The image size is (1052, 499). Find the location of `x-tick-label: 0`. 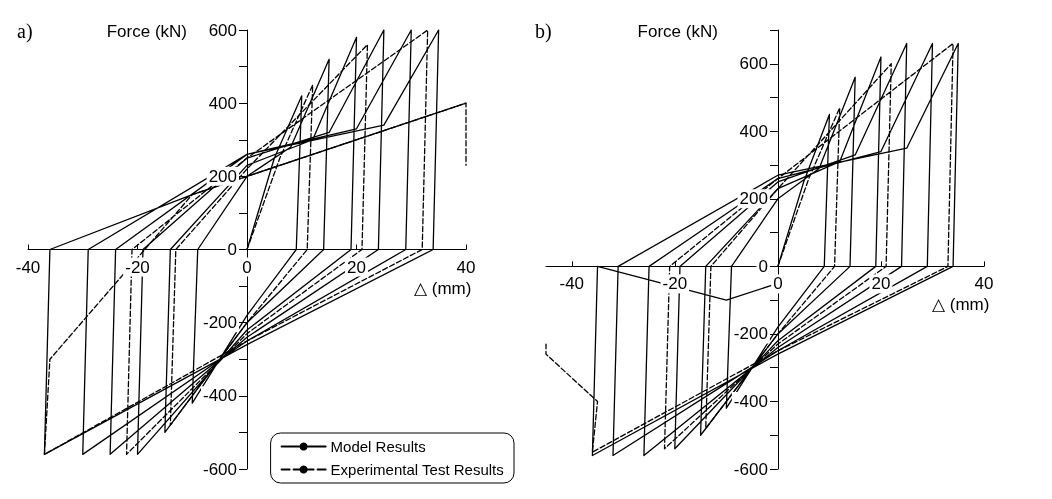

x-tick-label: 0 is located at coordinates (247, 267).